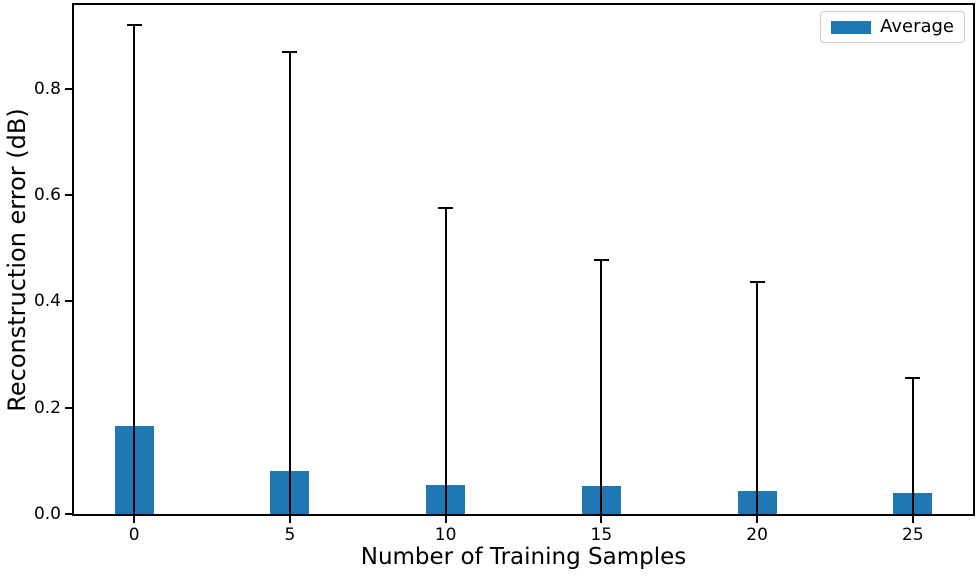 The image size is (977, 577). Describe the element at coordinates (47, 407) in the screenshot. I see `y-tick-label: 0.2` at that location.